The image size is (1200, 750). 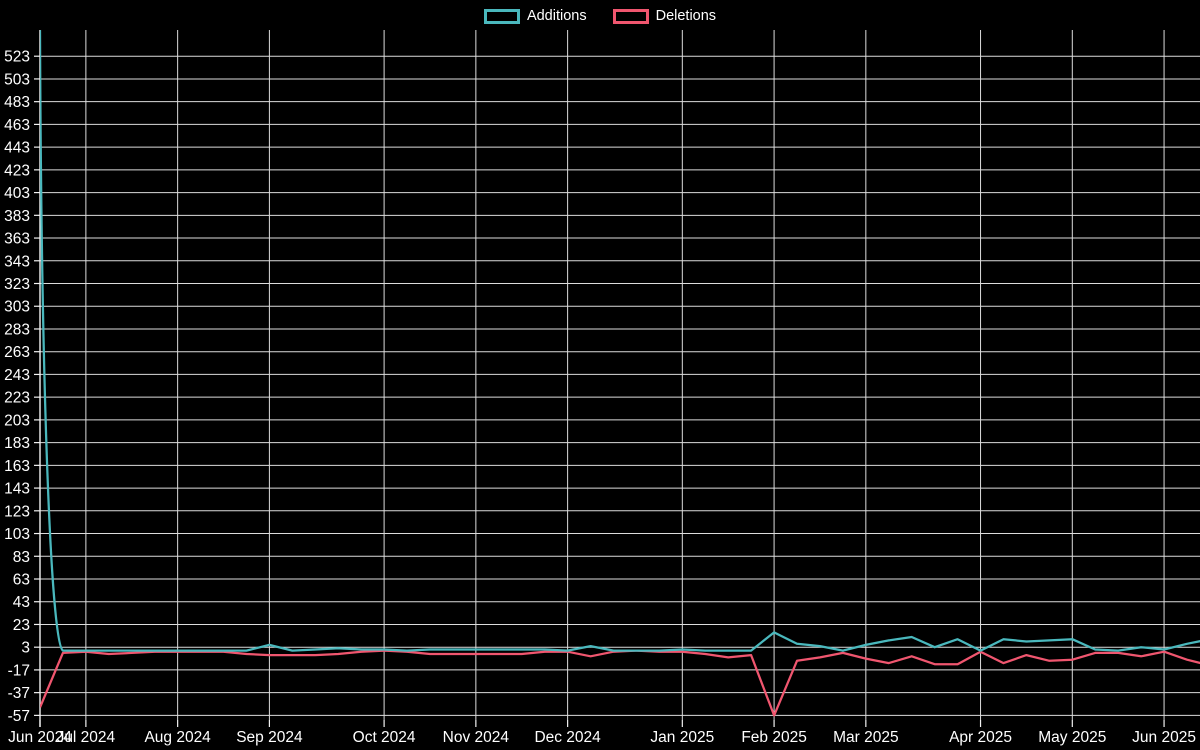 What do you see at coordinates (774, 737) in the screenshot?
I see `x-tick-label: Feb 2025` at bounding box center [774, 737].